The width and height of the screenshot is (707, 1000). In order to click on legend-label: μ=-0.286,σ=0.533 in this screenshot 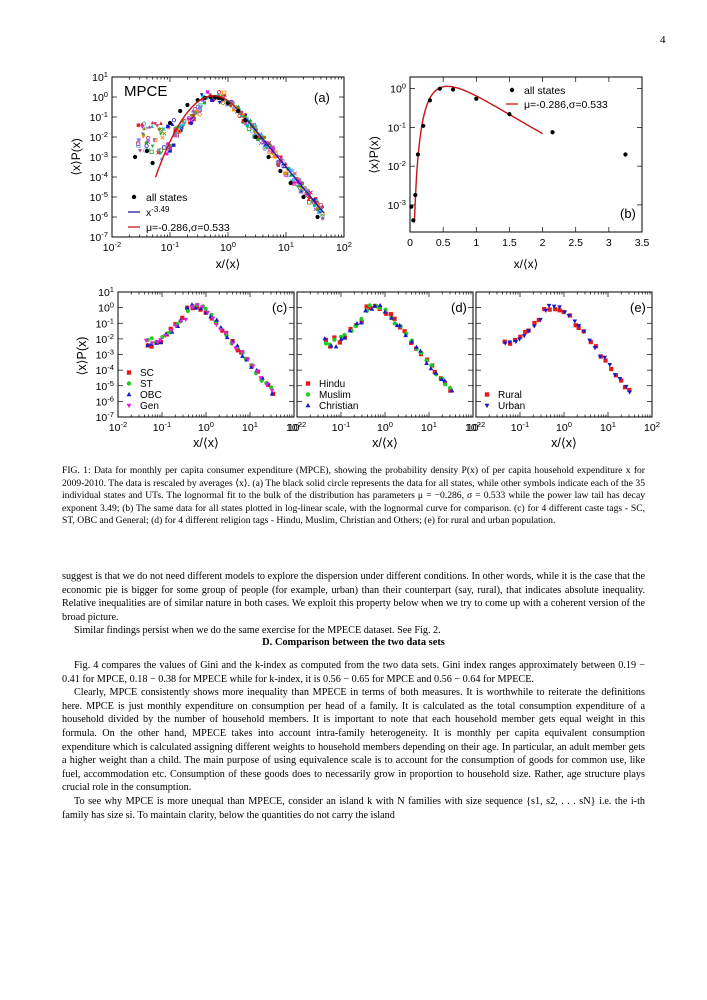, I will do `click(566, 105)`.